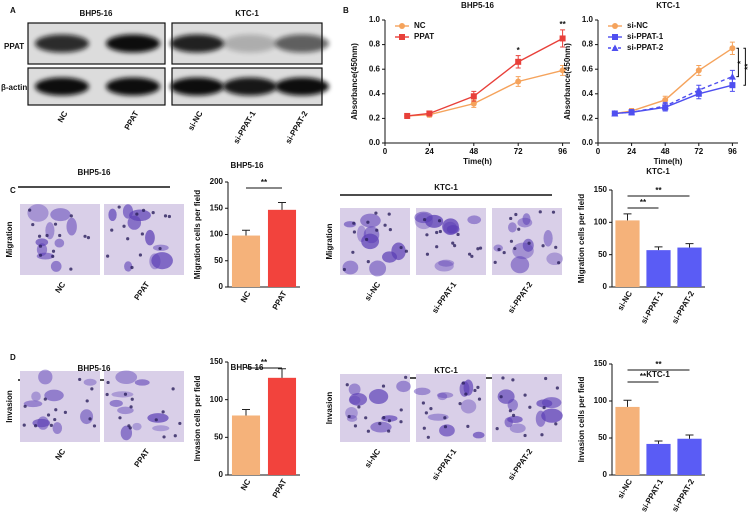 Image resolution: width=753 pixels, height=521 pixels. Describe the element at coordinates (732, 151) in the screenshot. I see `x-tick-label: 96` at that location.